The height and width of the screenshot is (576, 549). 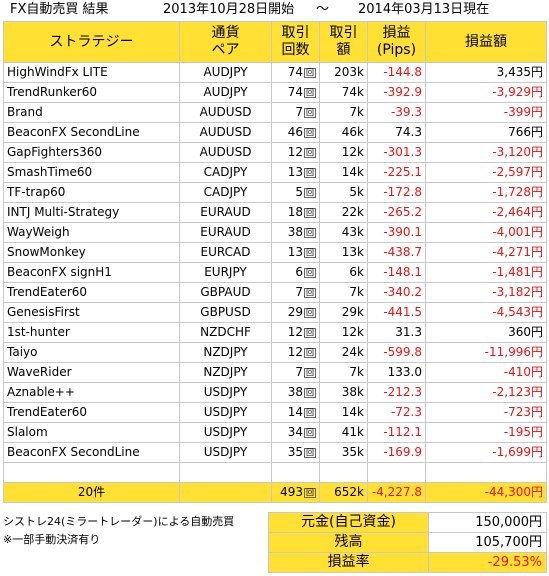 I want to click on trade-count: 35 回, so click(x=295, y=452).